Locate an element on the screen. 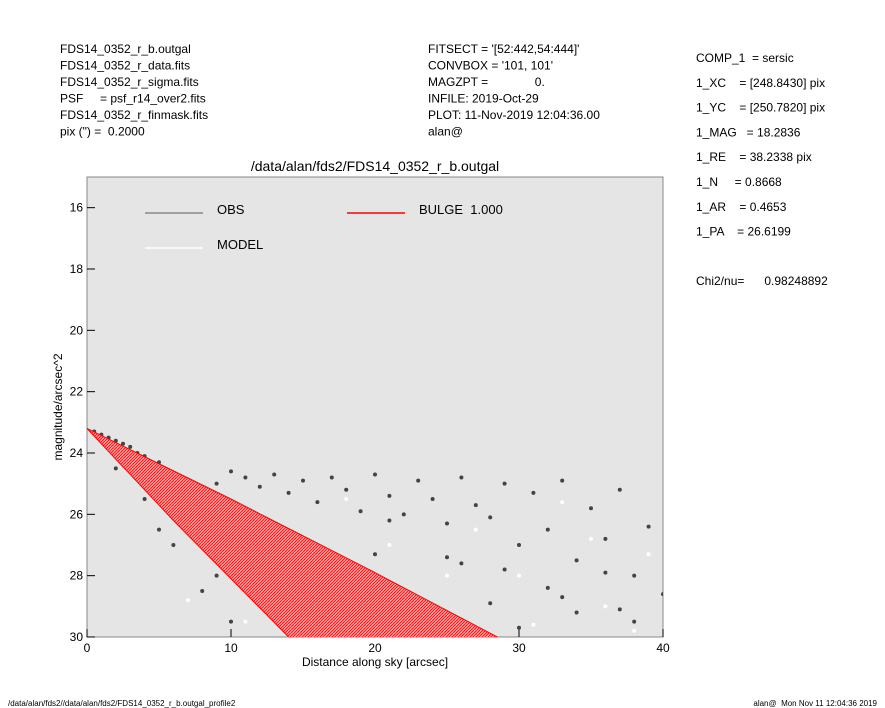  x-tick-label: 10 is located at coordinates (231, 648).